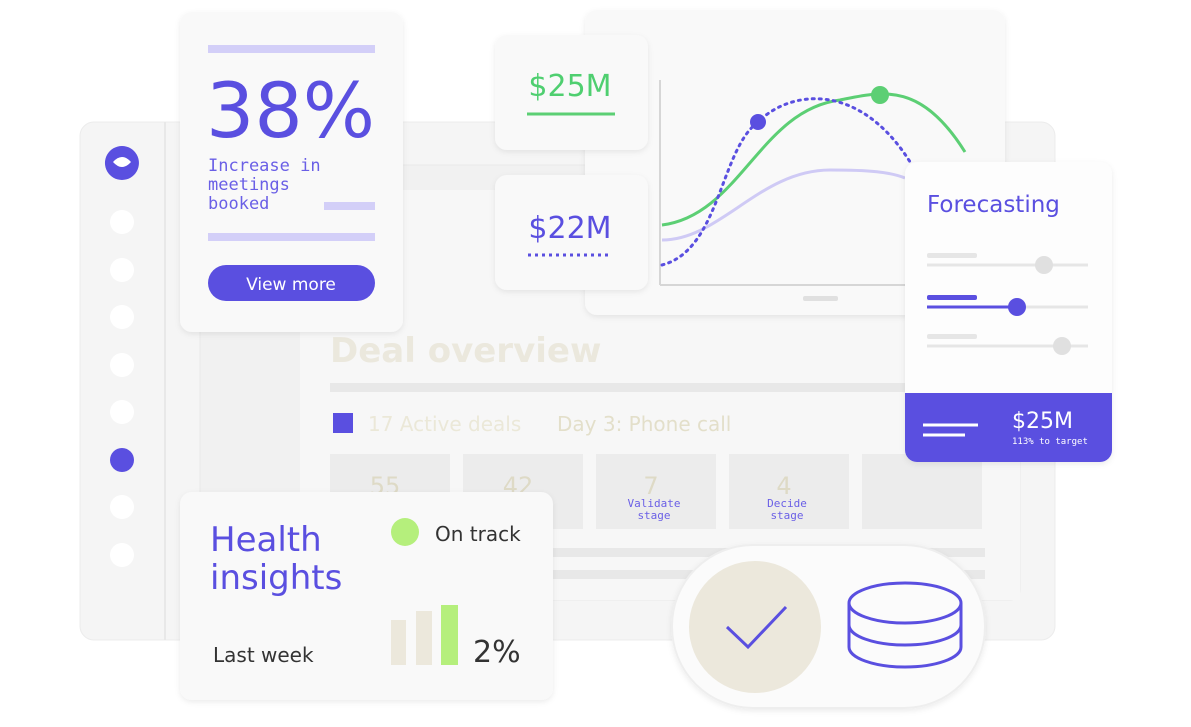  What do you see at coordinates (238, 204) in the screenshot?
I see `description-line: booked` at bounding box center [238, 204].